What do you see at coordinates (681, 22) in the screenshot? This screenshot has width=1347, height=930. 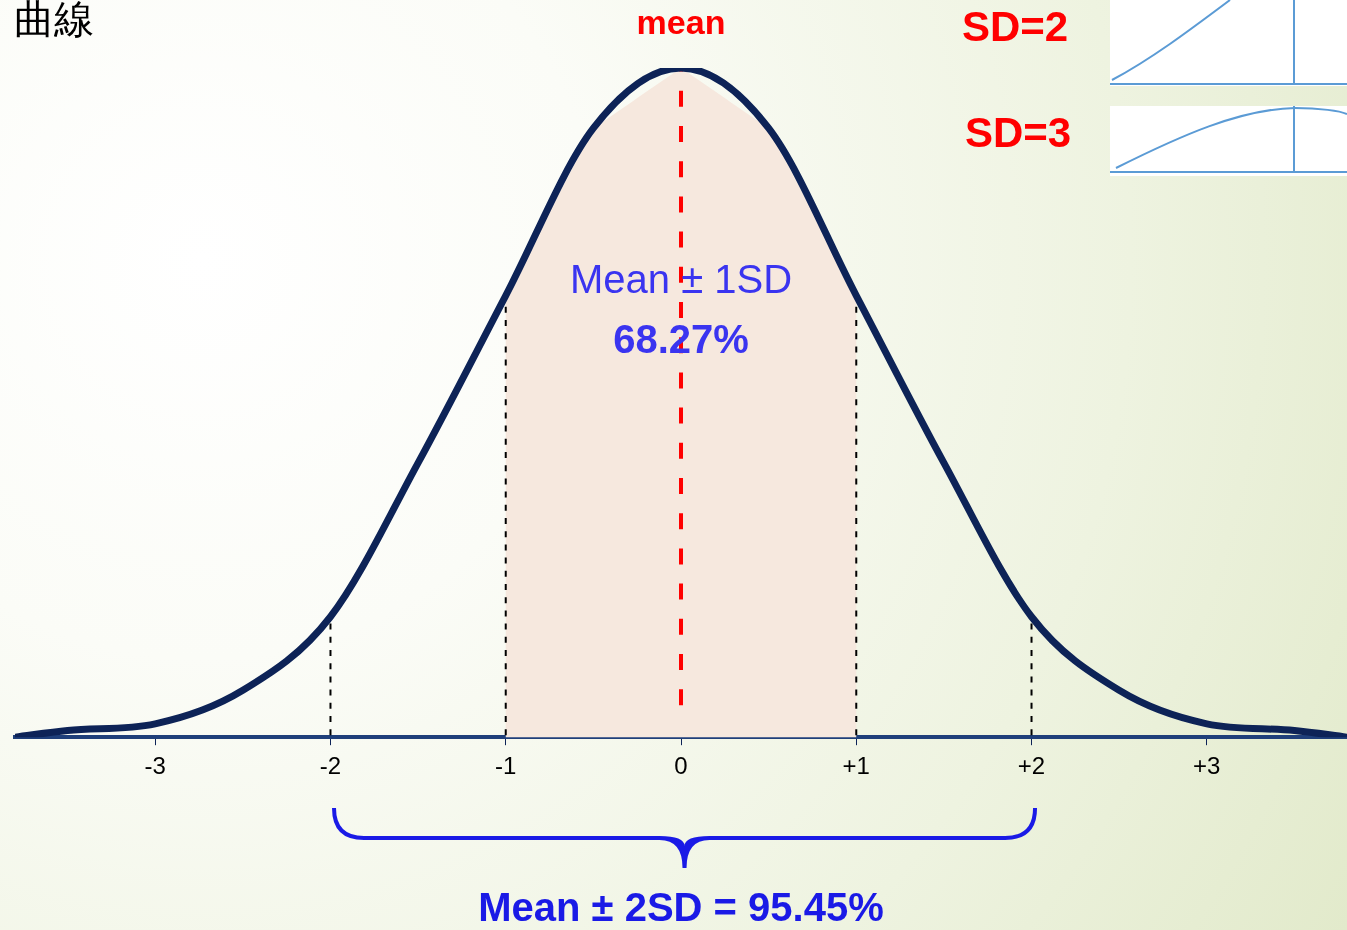 I see `ref-line-label: mean` at bounding box center [681, 22].